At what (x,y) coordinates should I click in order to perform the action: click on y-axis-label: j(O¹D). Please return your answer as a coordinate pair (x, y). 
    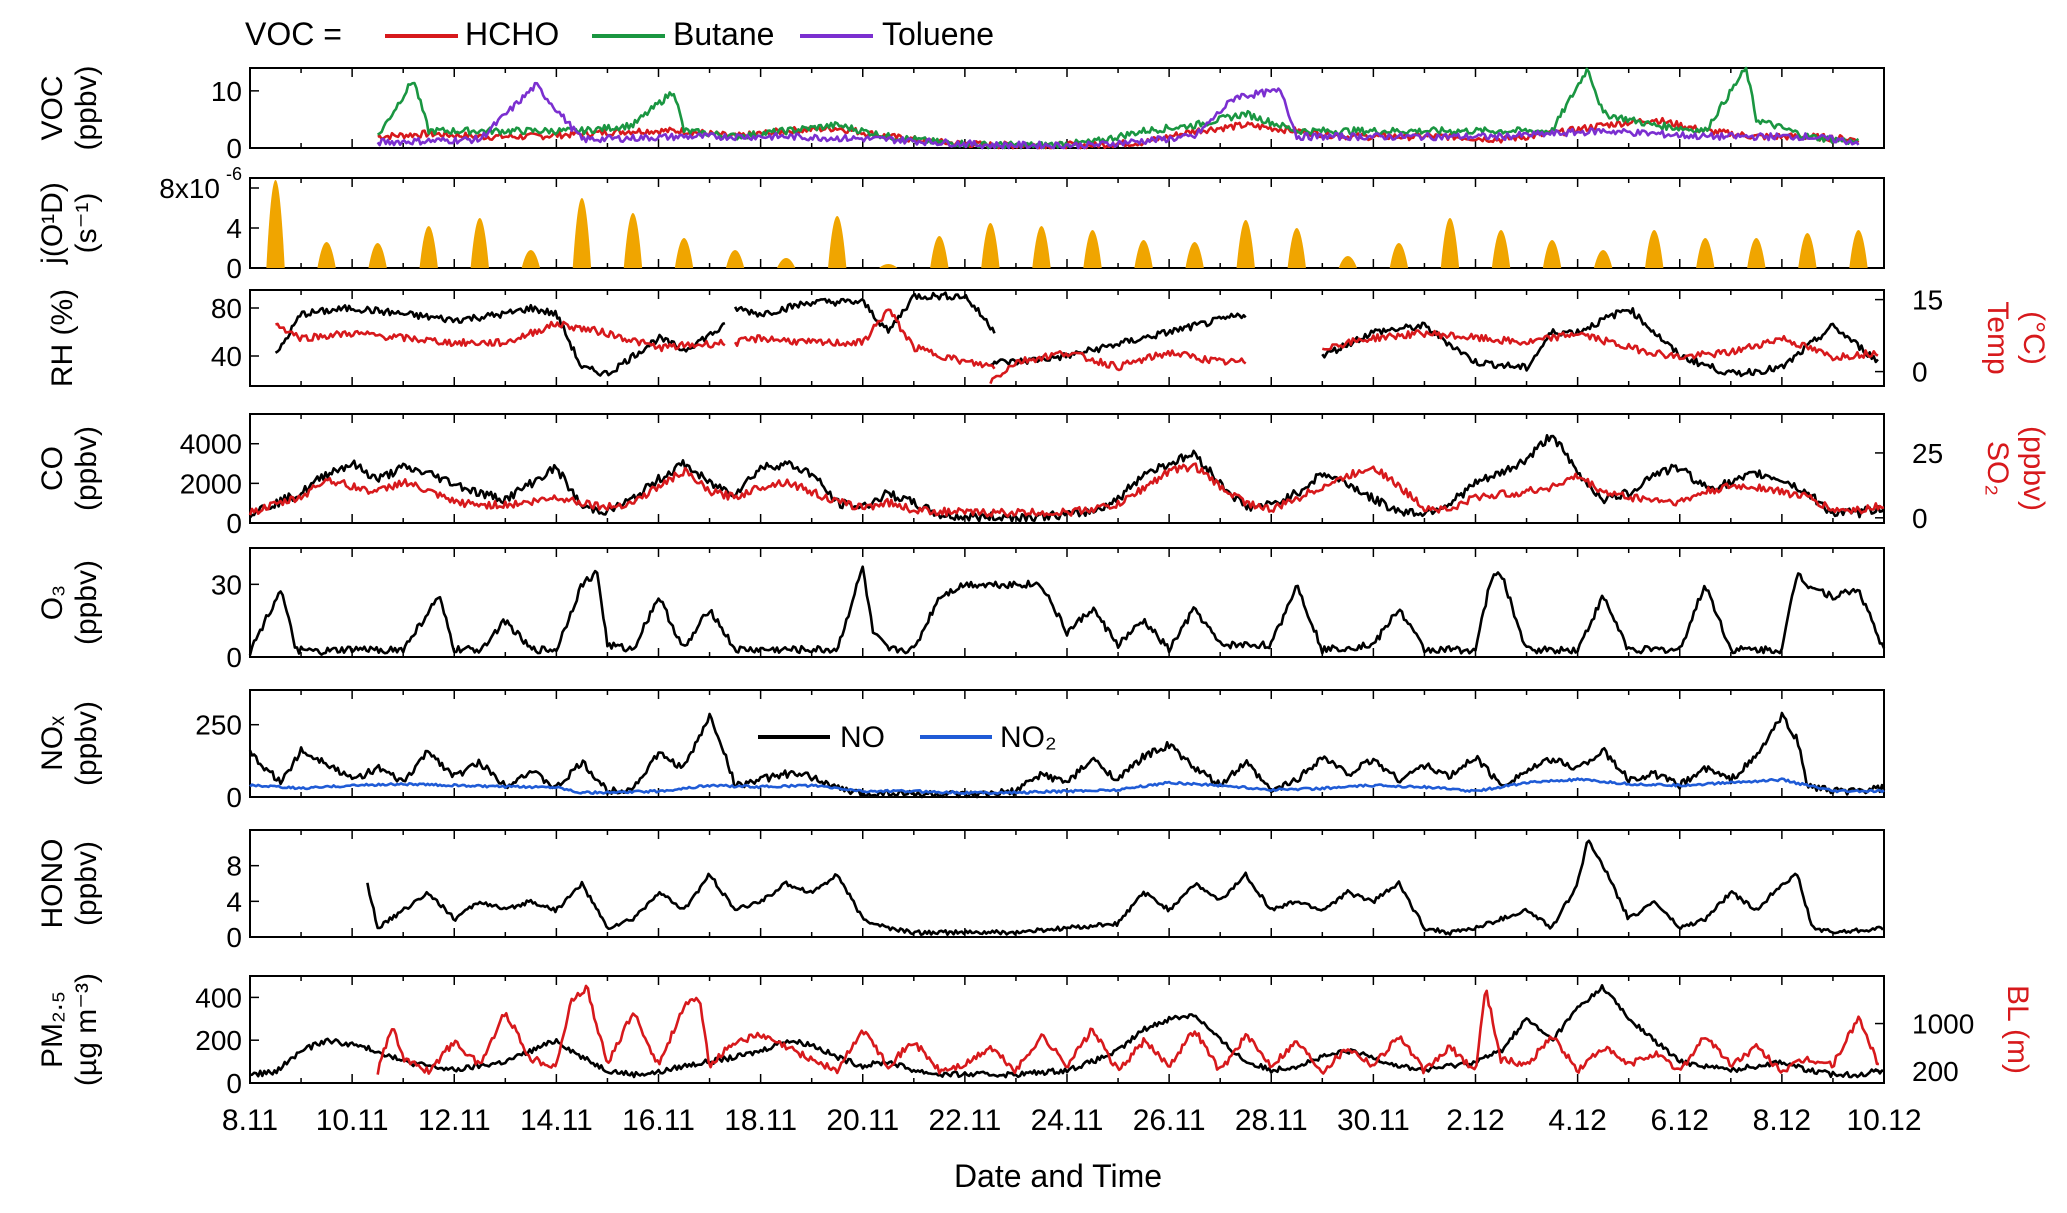
    Looking at the image, I should click on (52, 223).